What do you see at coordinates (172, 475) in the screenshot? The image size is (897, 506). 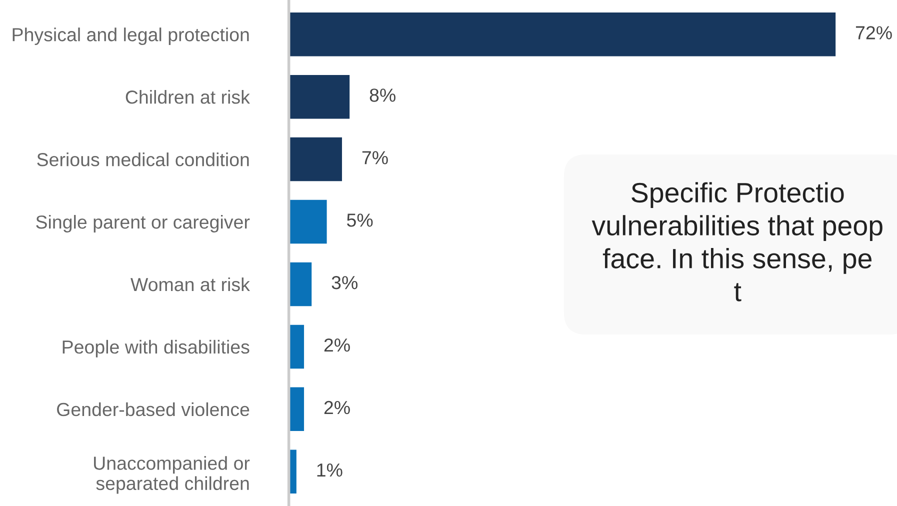 I see `y-tick-label: Unaccompanied or separated children` at bounding box center [172, 475].